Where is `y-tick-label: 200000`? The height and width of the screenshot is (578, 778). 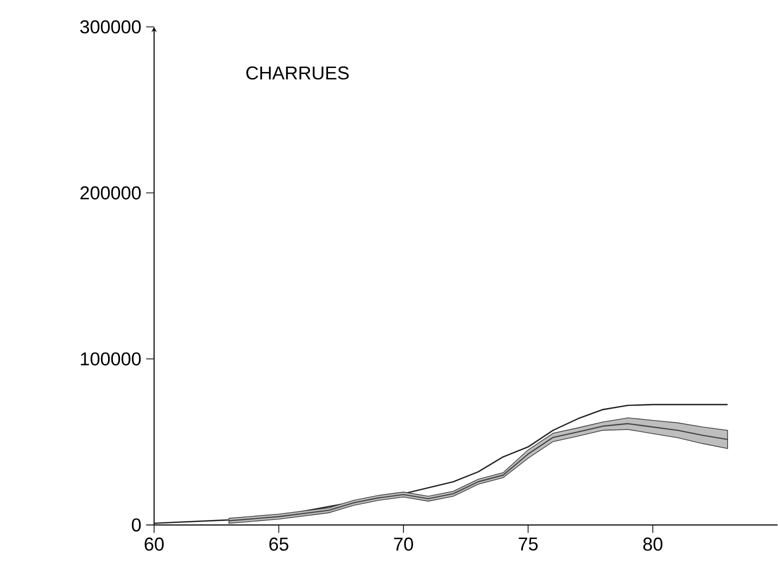
y-tick-label: 200000 is located at coordinates (110, 193).